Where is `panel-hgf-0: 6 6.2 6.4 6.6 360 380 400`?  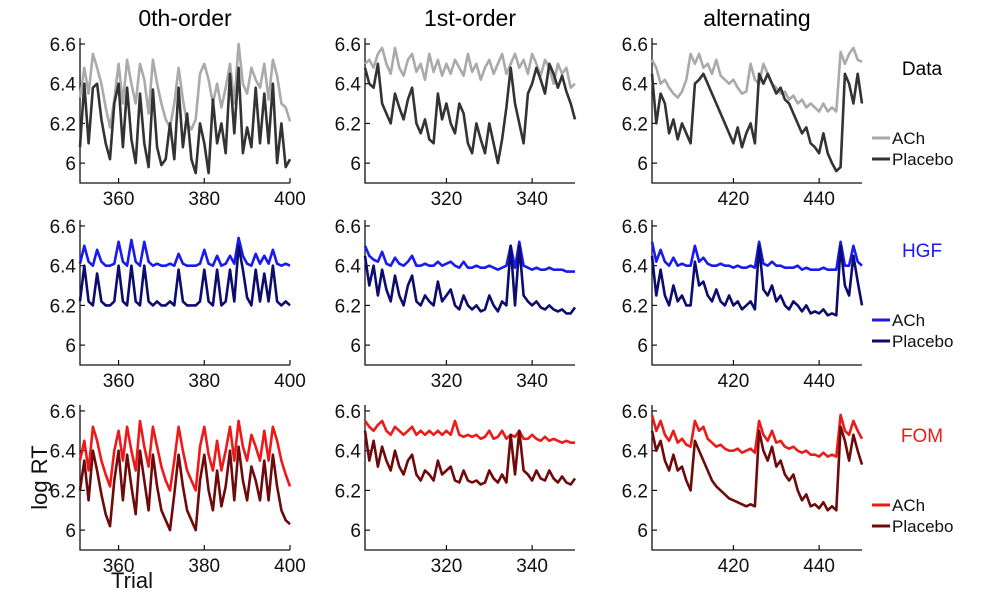
panel-hgf-0: 6 6.2 6.4 6.6 360 380 400 is located at coordinates (178, 304).